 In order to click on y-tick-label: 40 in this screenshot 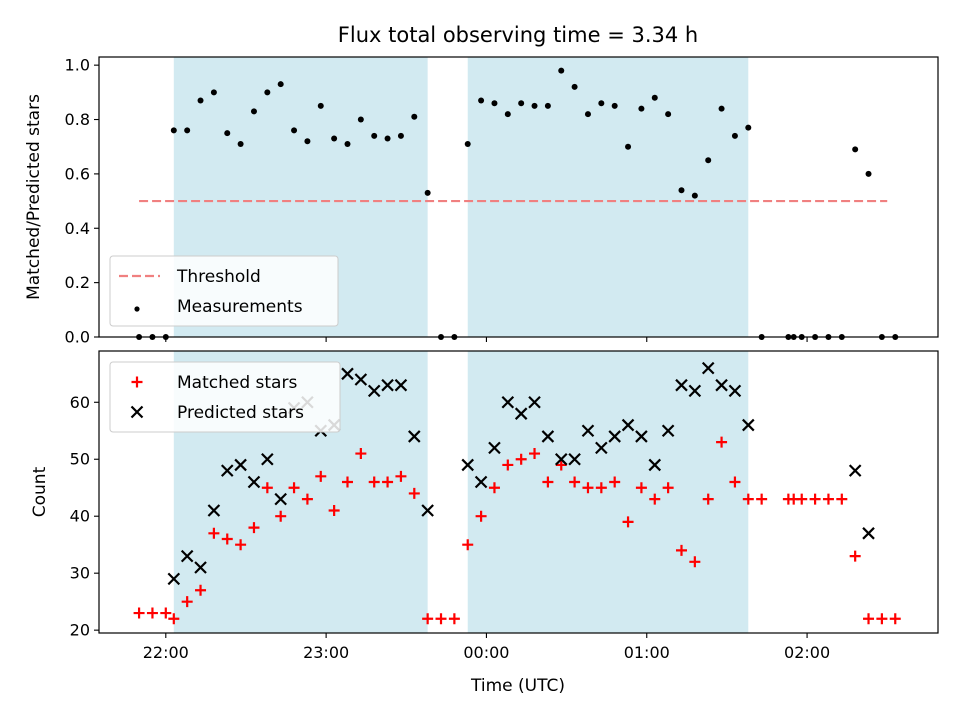, I will do `click(80, 516)`.